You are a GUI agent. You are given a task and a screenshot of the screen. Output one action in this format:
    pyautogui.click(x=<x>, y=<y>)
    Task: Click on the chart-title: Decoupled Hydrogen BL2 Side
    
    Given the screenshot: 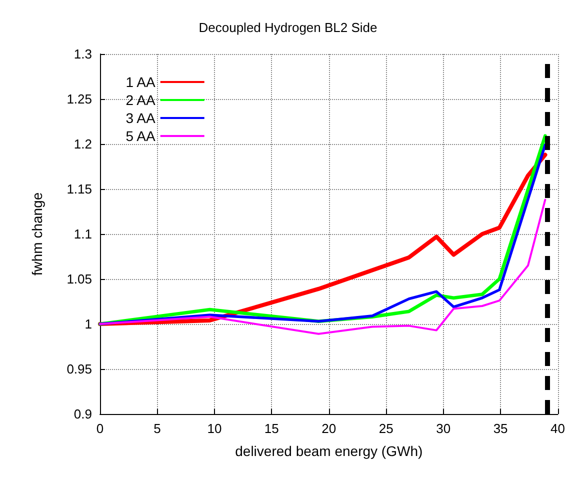 What is the action you would take?
    pyautogui.click(x=288, y=27)
    